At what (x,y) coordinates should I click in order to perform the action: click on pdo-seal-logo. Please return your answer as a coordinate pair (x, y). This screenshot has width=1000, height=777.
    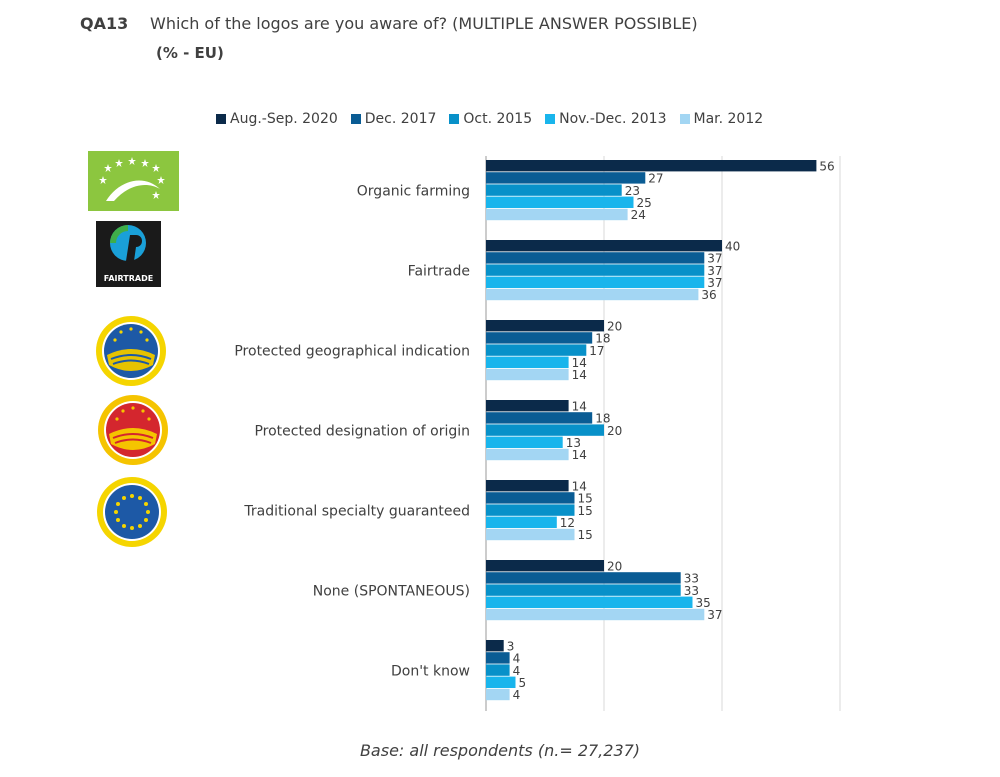
    Looking at the image, I should click on (133, 432).